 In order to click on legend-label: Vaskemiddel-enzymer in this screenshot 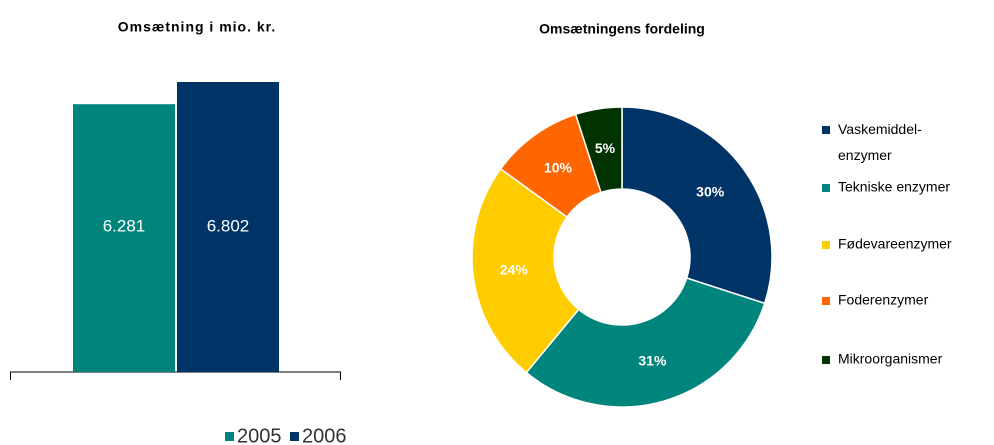, I will do `click(880, 142)`.